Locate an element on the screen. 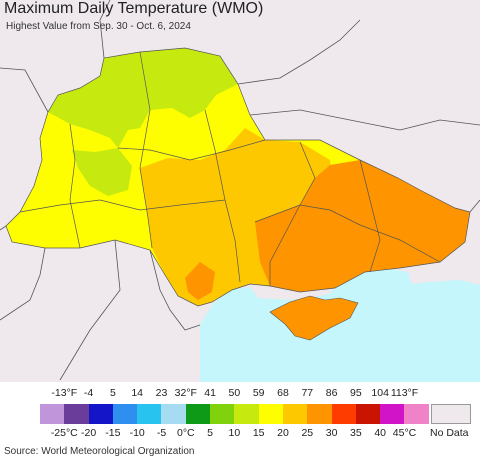  legend-c-label: -20 is located at coordinates (89, 433).